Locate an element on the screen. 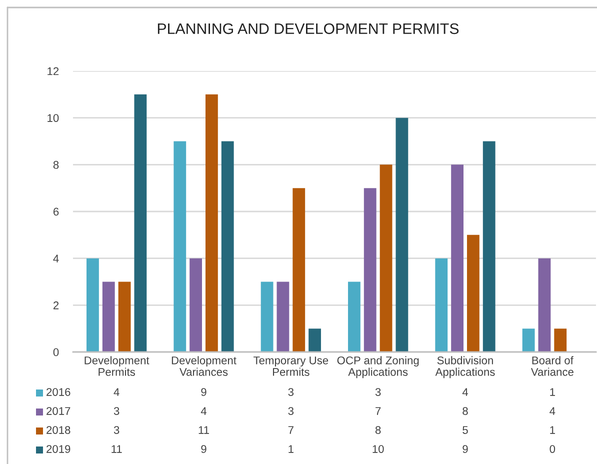 This screenshot has height=464, width=597. y-tick-label: 8 is located at coordinates (56, 164).